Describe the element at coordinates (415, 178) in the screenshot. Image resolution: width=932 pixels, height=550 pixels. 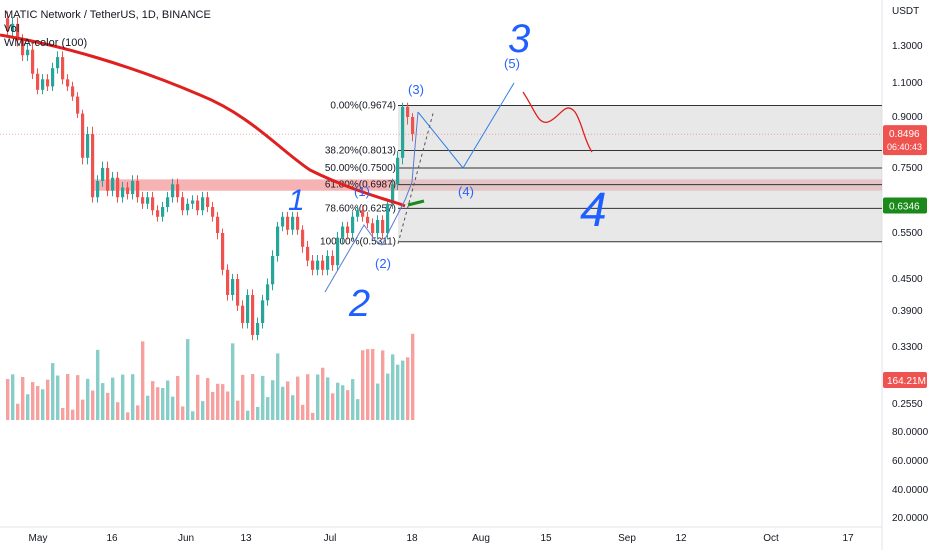
I see `fib-trend-line` at that location.